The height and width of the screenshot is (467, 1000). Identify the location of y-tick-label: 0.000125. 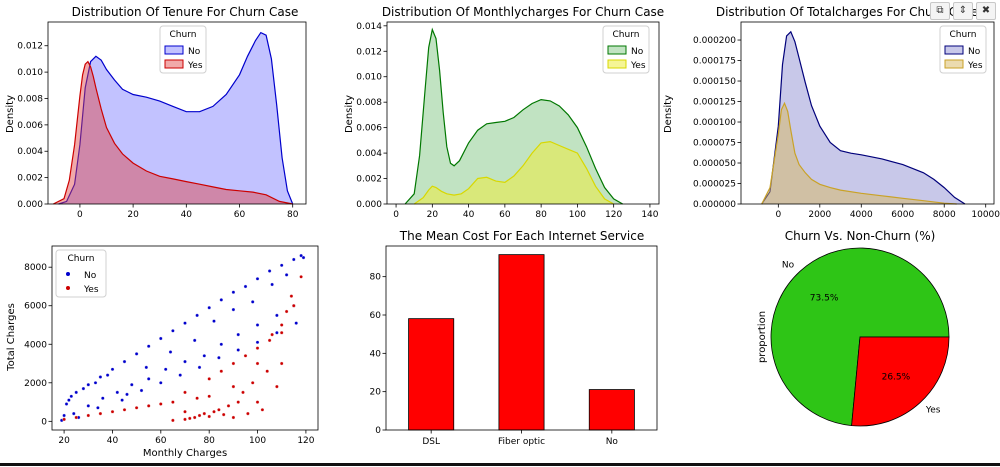
(714, 103).